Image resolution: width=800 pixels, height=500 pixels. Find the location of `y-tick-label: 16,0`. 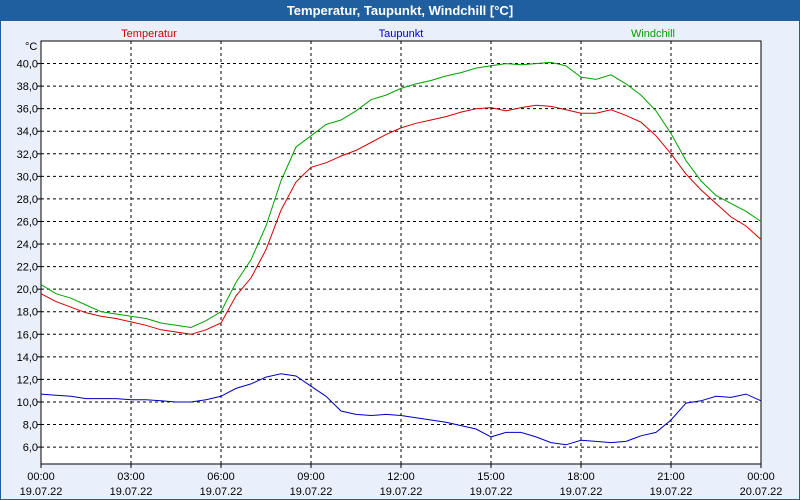

y-tick-label: 16,0 is located at coordinates (27, 335).